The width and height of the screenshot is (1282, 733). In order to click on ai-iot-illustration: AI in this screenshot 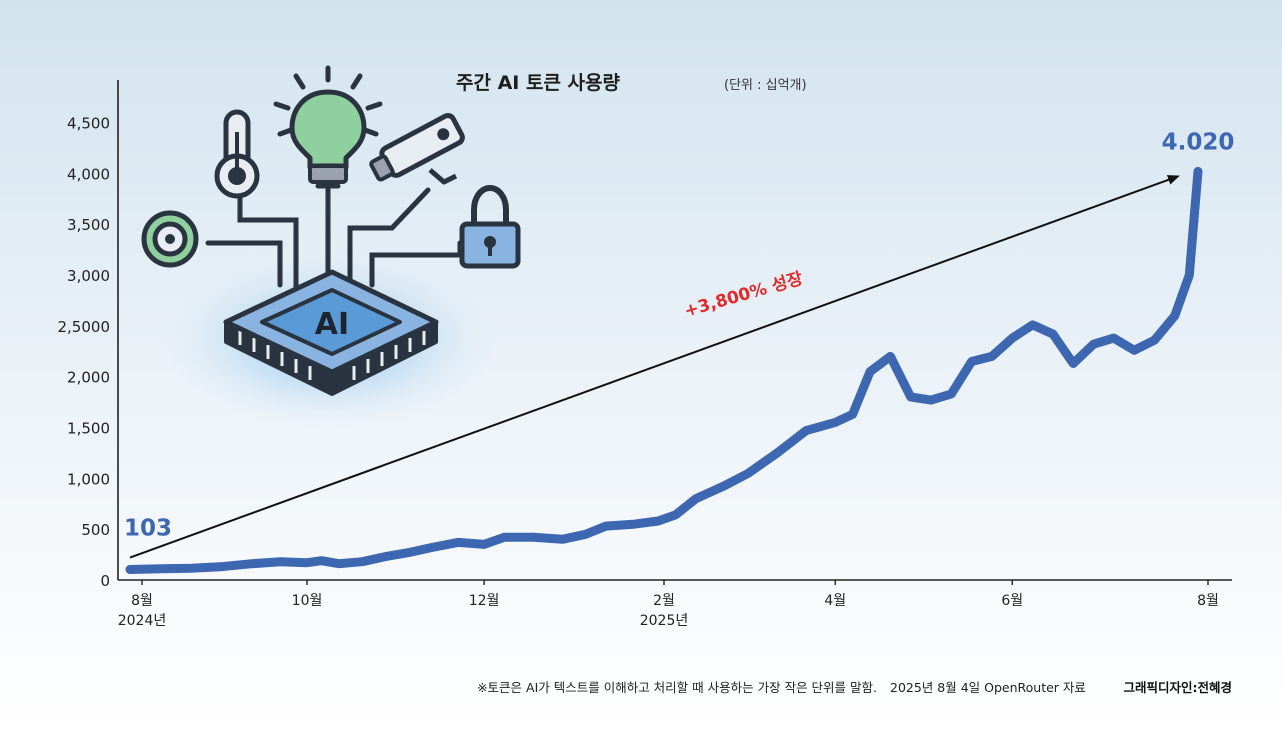, I will do `click(331, 246)`.